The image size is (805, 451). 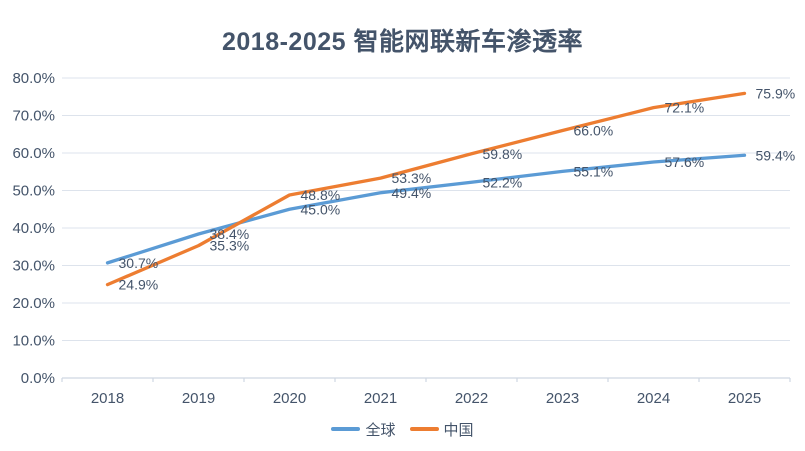 I want to click on x-axis-tick-label: 2021, so click(x=380, y=398).